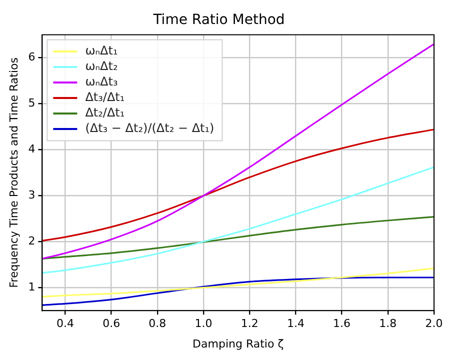 This screenshot has height=355, width=474. What do you see at coordinates (249, 323) in the screenshot?
I see `x-tick-label: 1.2` at bounding box center [249, 323].